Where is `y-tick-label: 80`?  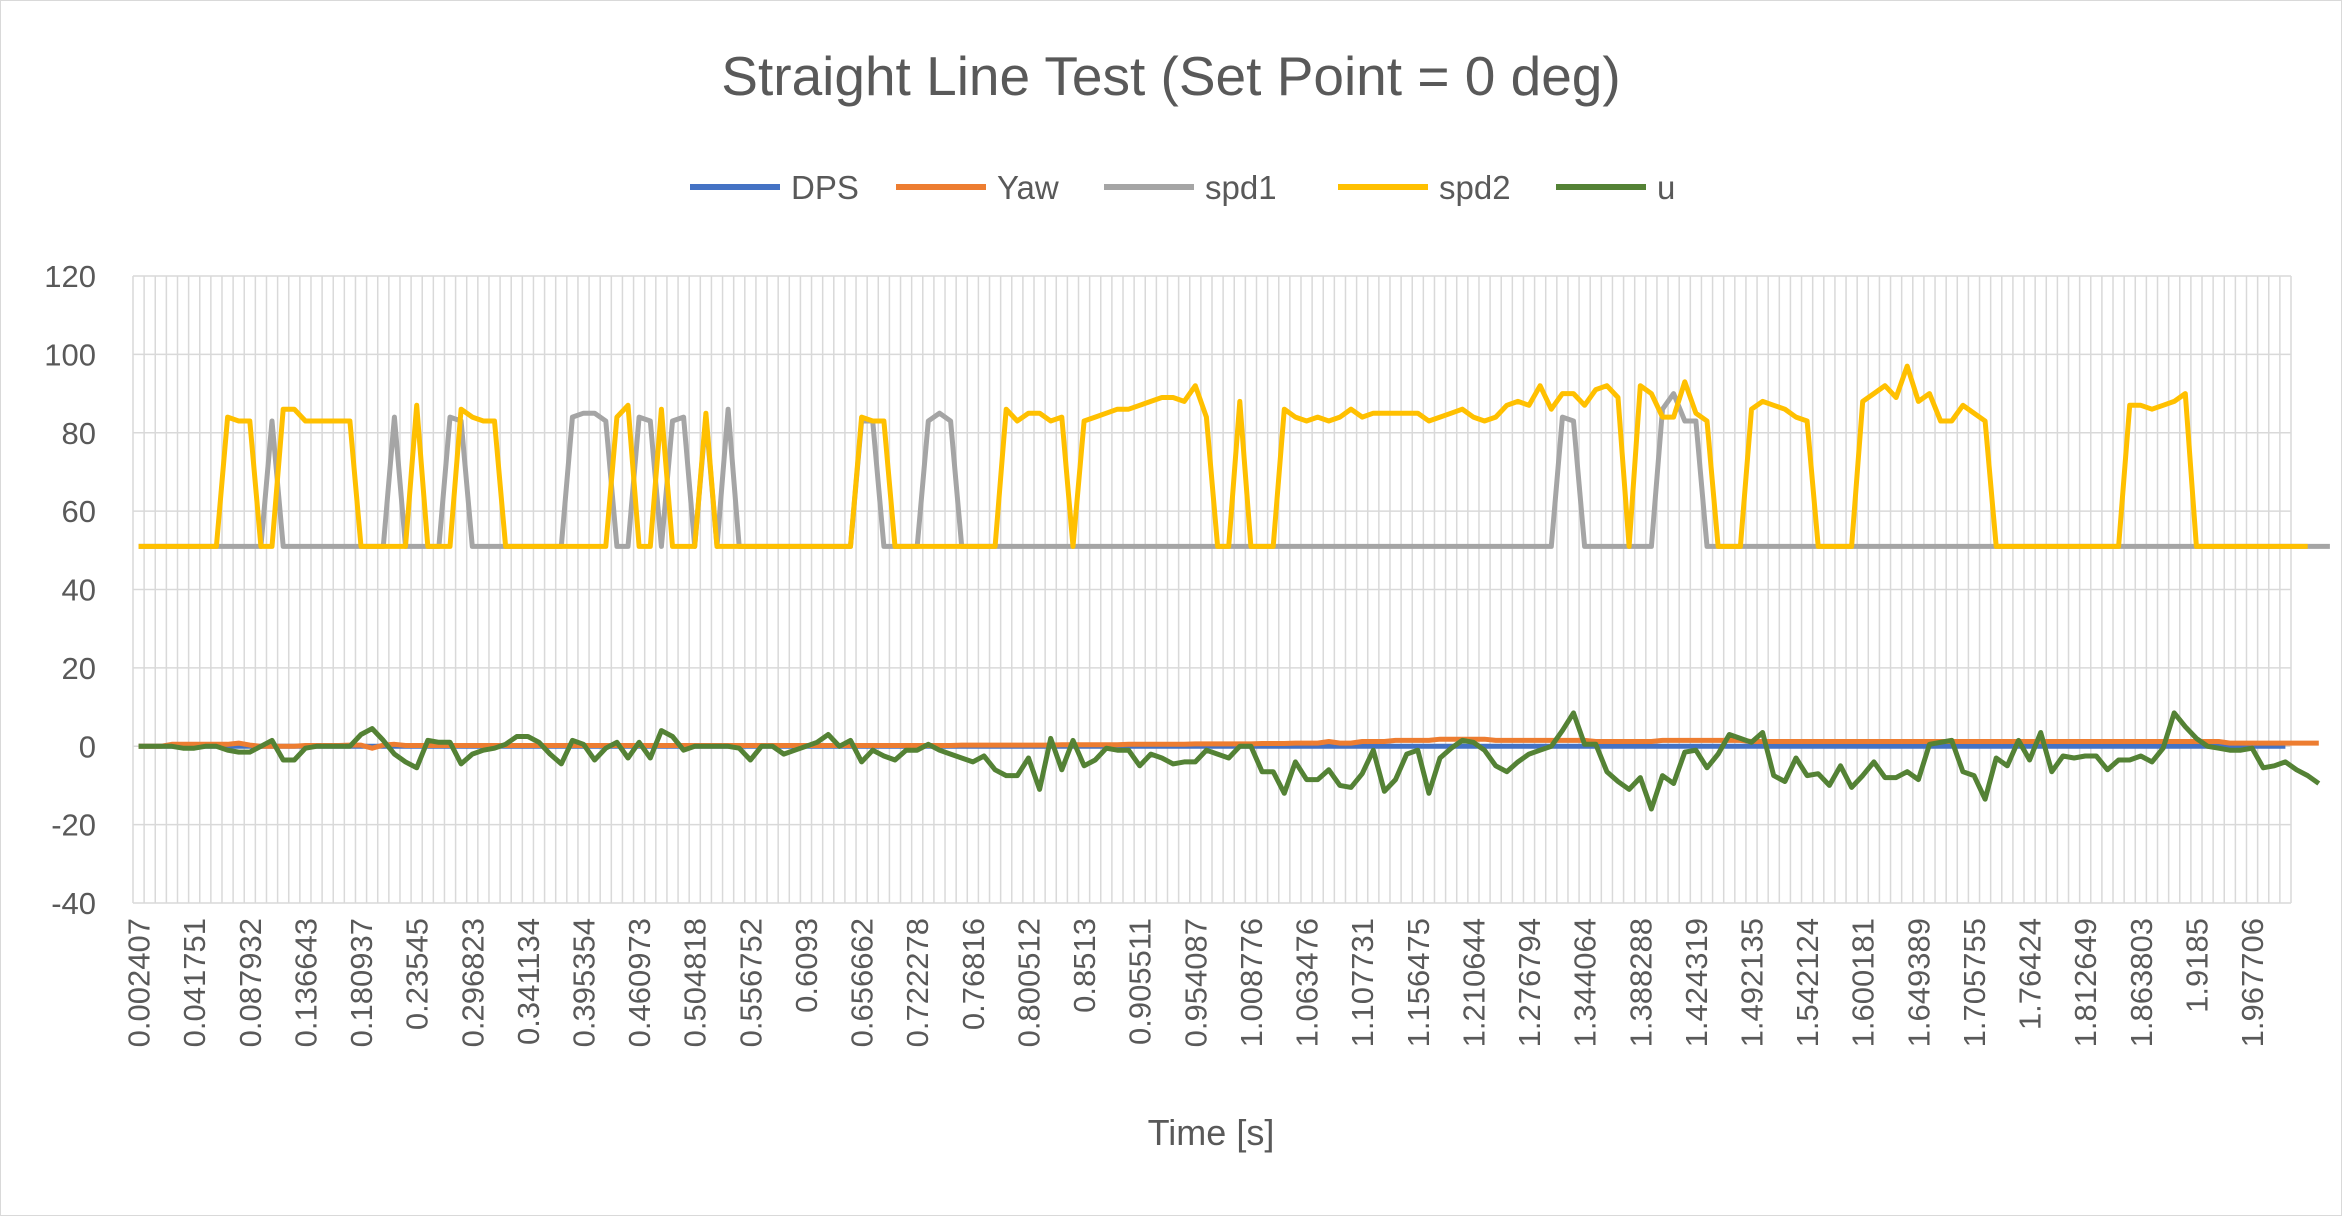 y-tick-label: 80 is located at coordinates (79, 433).